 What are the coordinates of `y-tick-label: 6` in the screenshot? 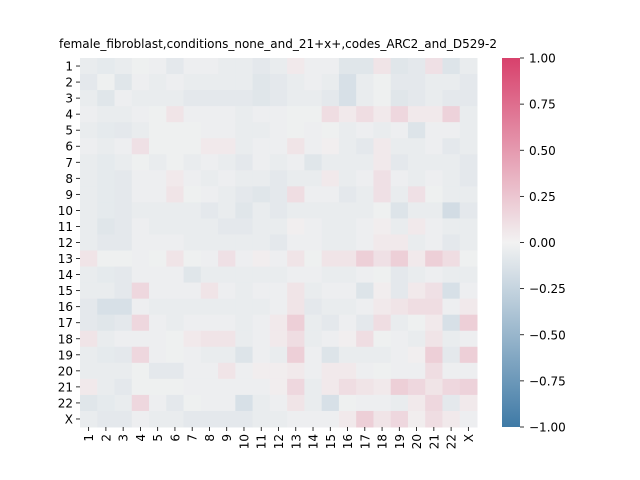 It's located at (69, 147).